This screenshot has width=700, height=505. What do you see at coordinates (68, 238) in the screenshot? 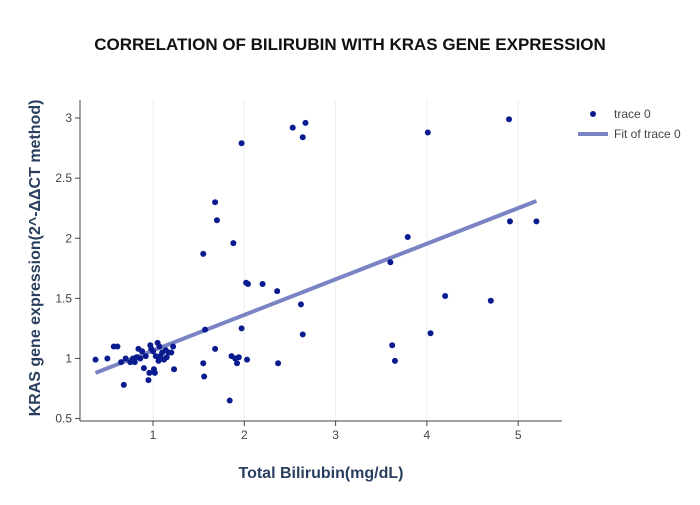
I see `y-tick-label: 2` at bounding box center [68, 238].